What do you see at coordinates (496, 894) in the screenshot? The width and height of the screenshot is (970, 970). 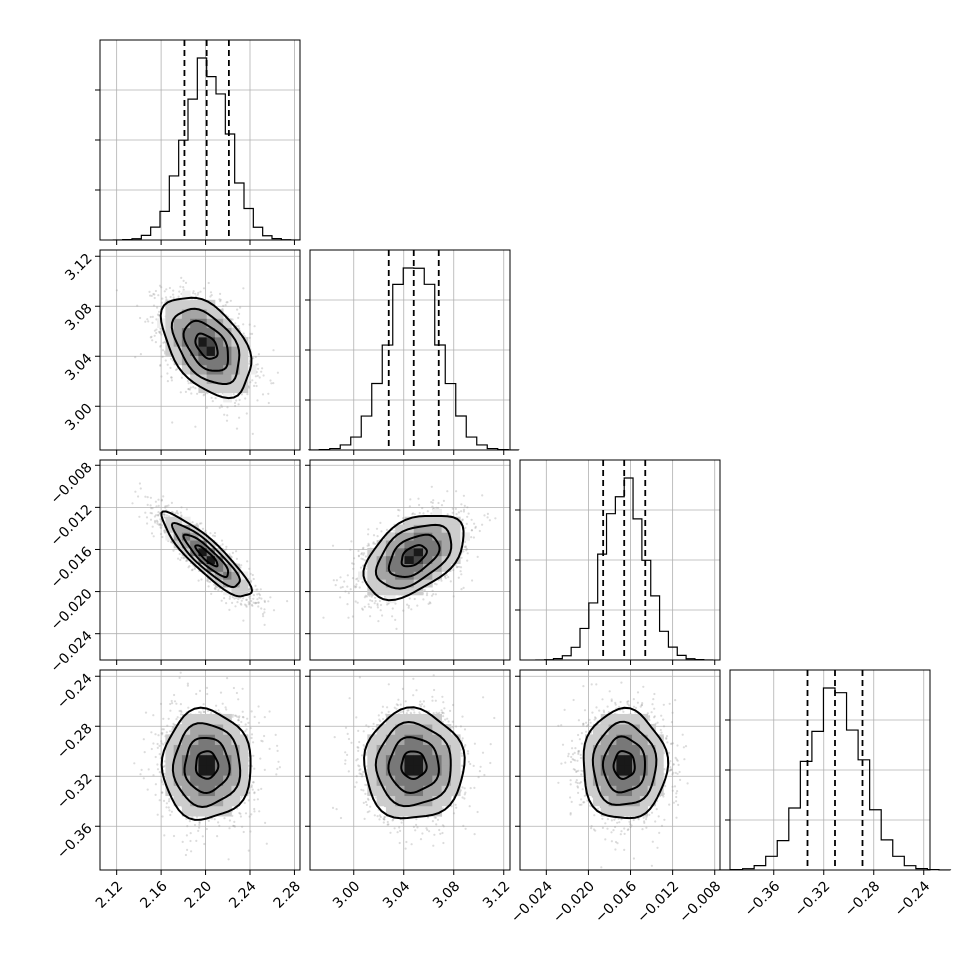 I see `x-tick-label: 3.12` at bounding box center [496, 894].